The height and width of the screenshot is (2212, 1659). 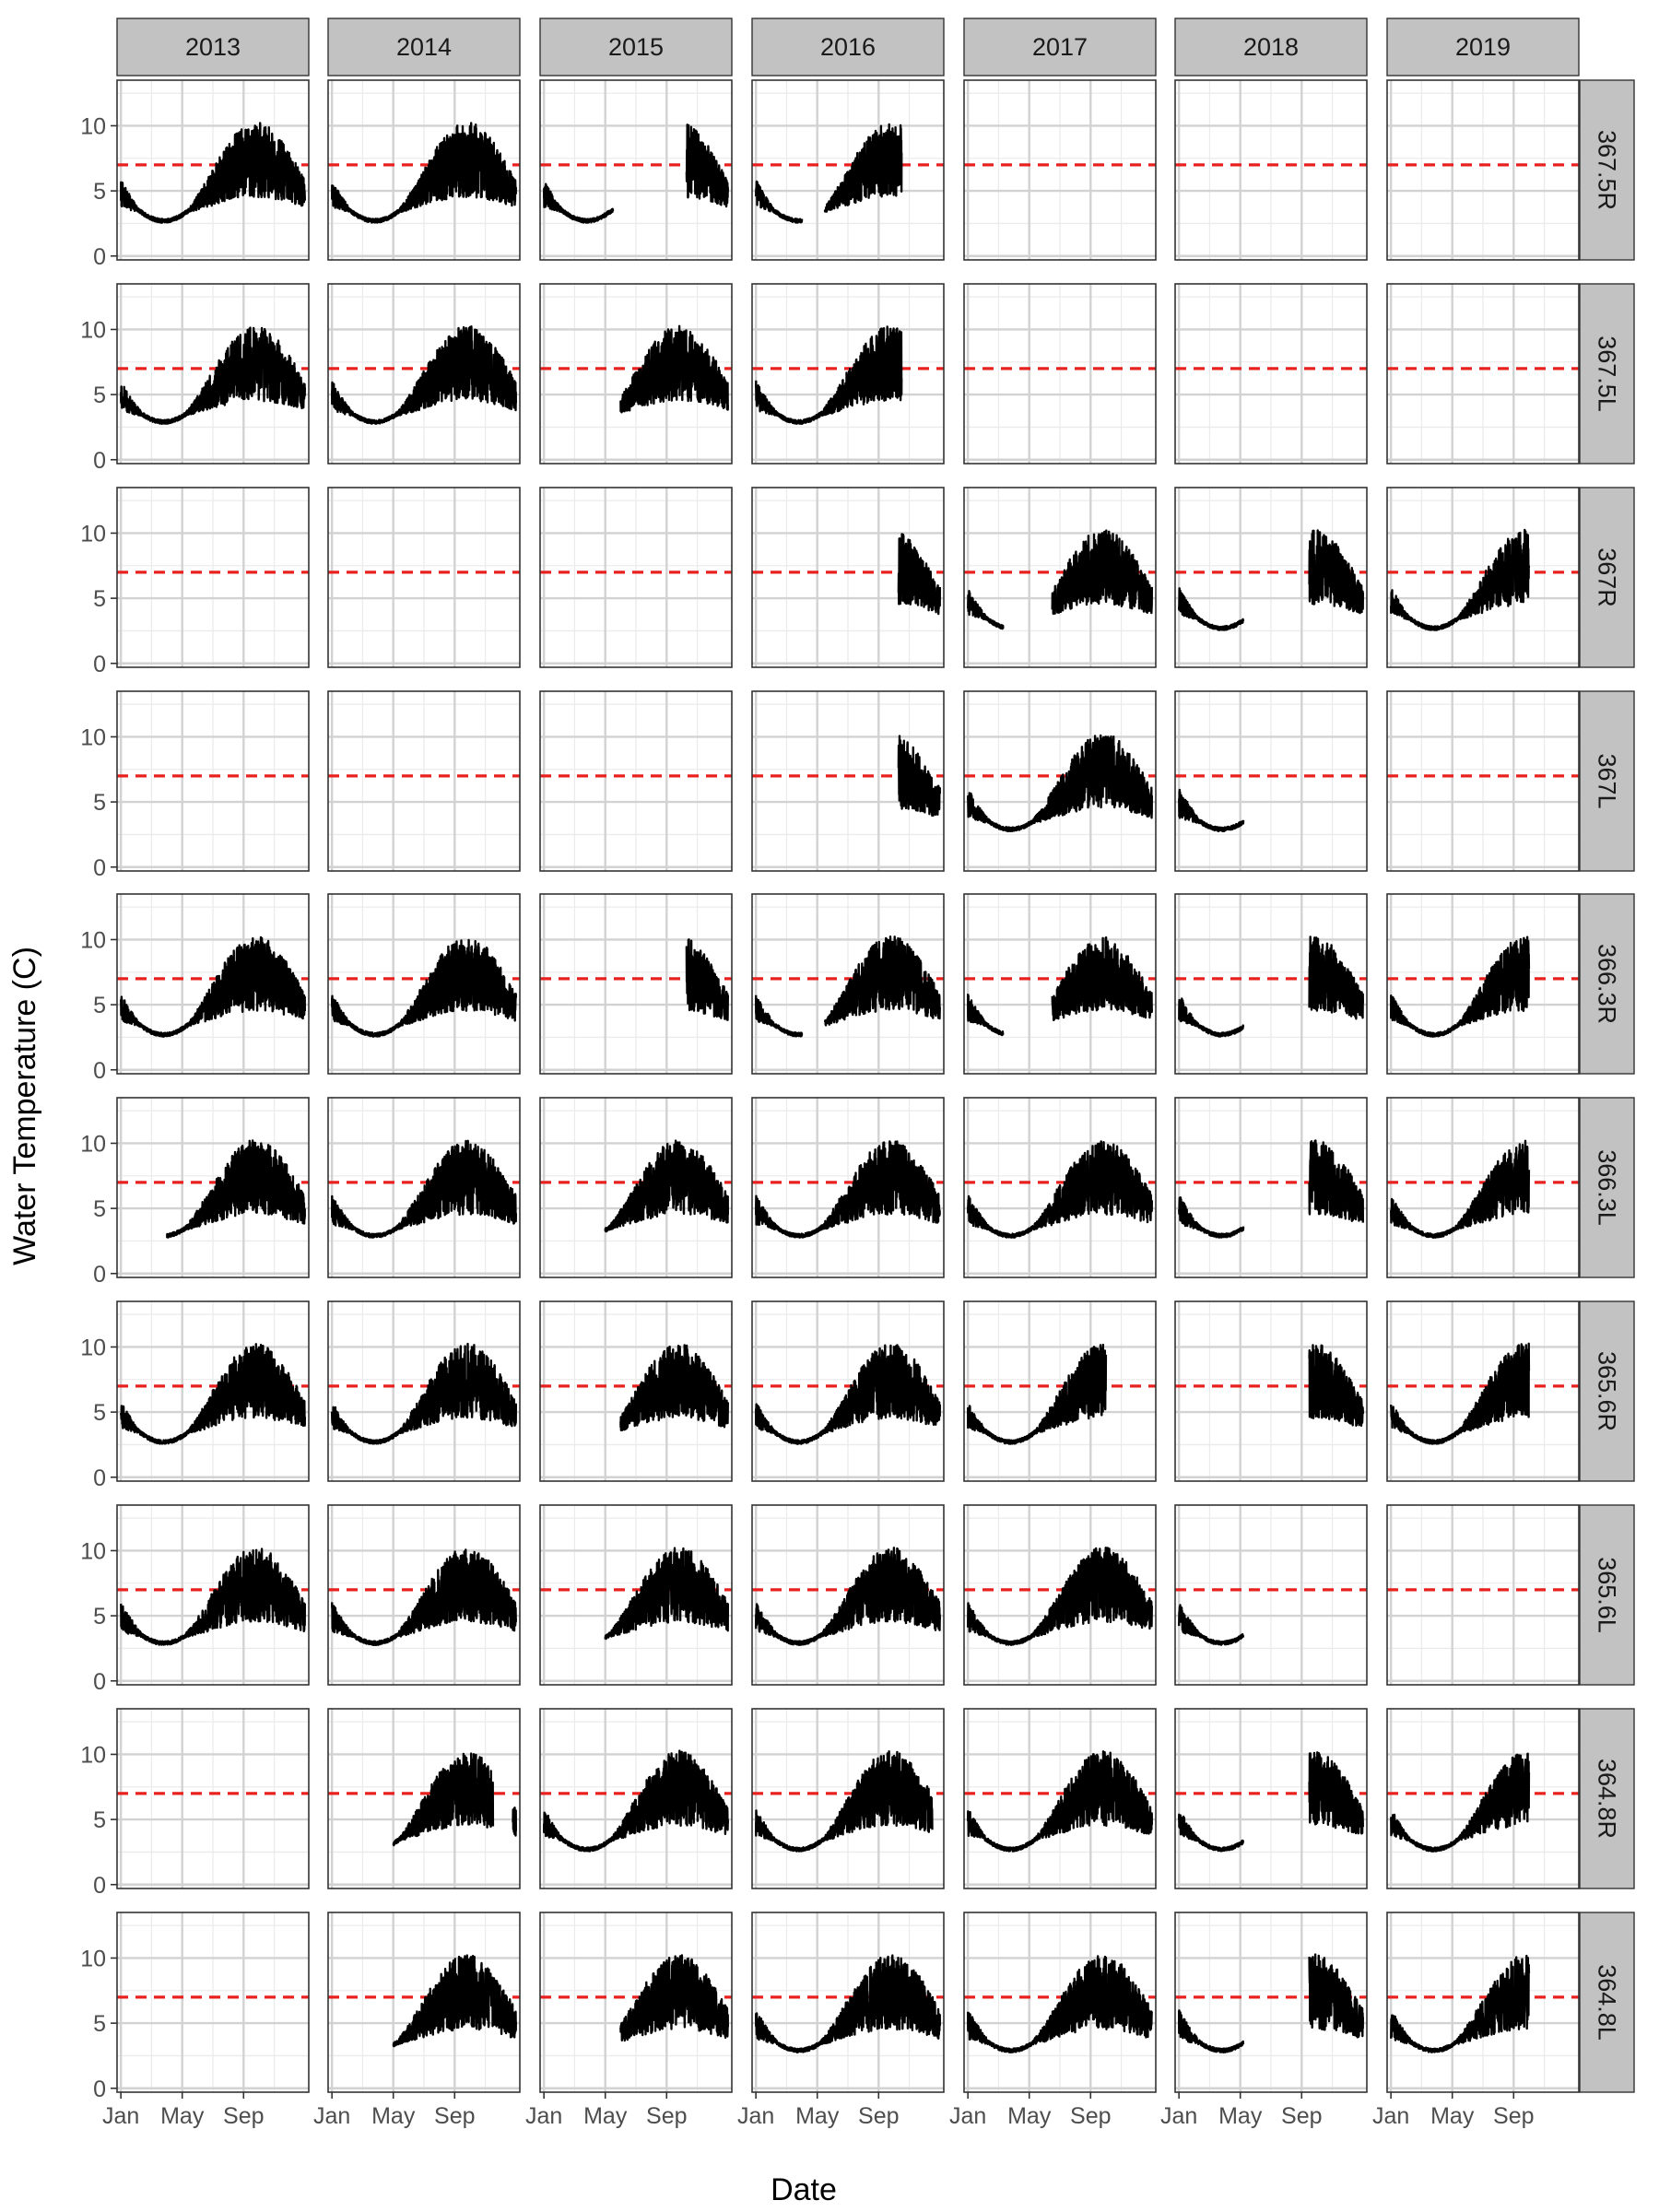 I want to click on column-strip-label: 2018, so click(x=1271, y=47).